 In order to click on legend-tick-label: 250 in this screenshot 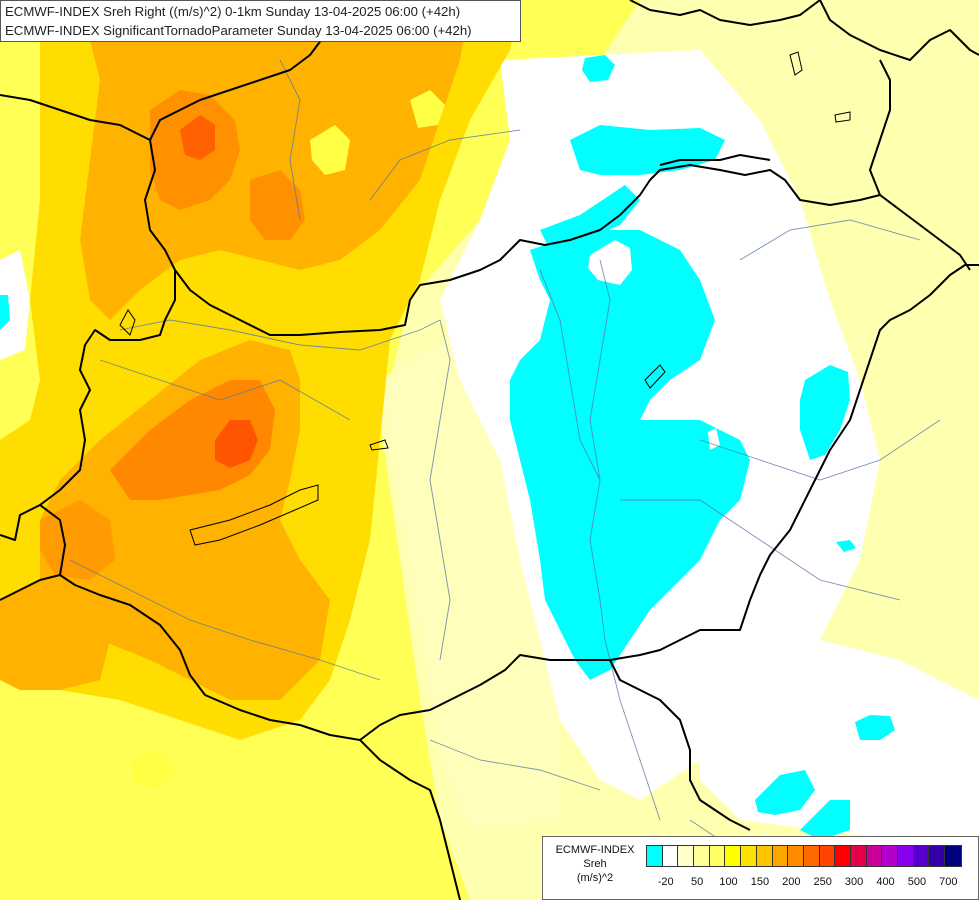, I will do `click(822, 882)`.